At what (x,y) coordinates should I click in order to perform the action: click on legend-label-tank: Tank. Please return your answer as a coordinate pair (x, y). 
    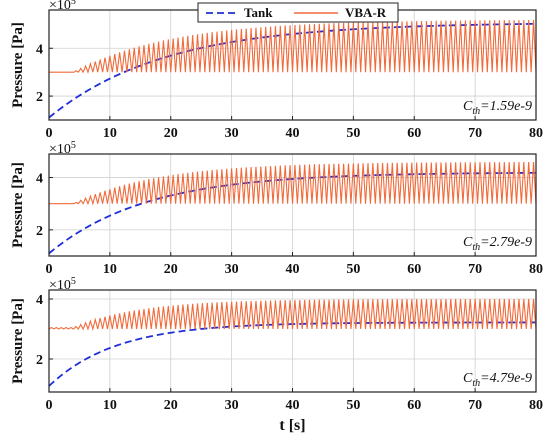
    Looking at the image, I should click on (258, 12).